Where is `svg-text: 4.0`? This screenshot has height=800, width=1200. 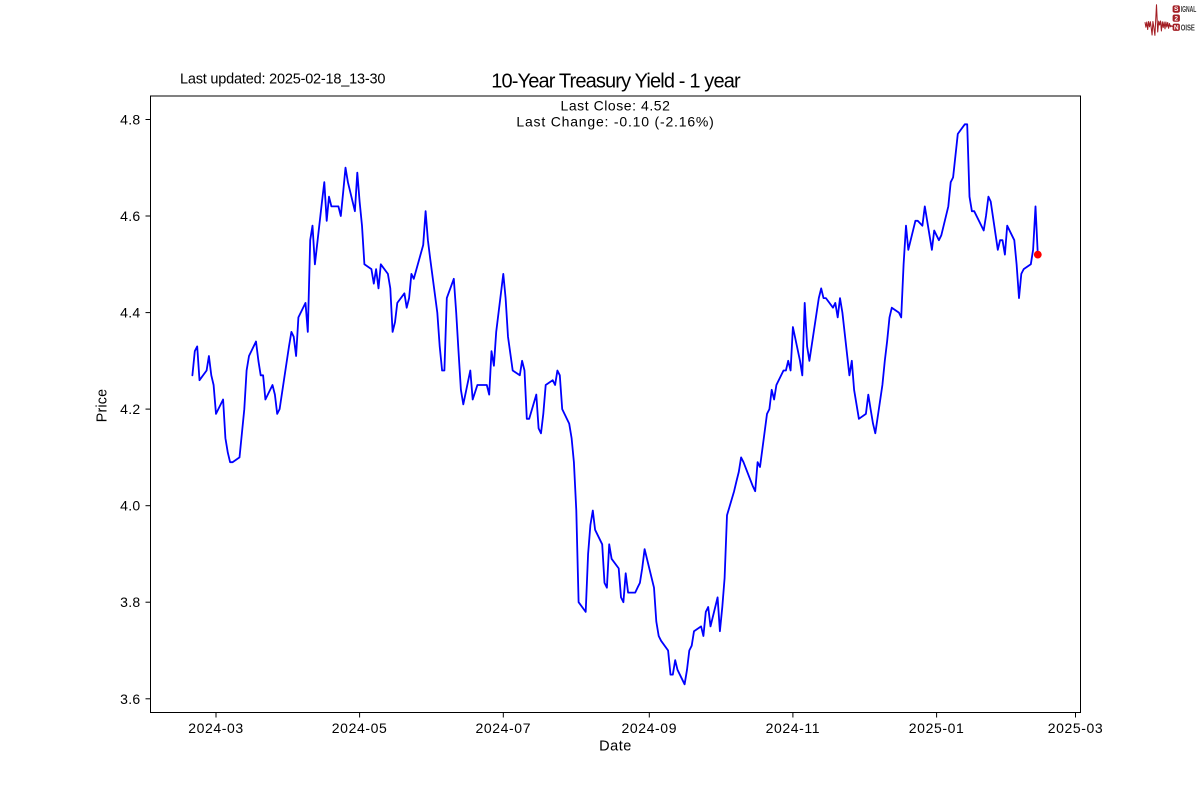
svg-text: 4.0 is located at coordinates (130, 506).